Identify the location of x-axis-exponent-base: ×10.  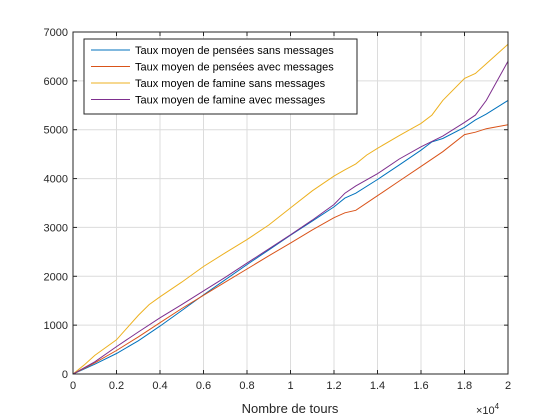
(485, 411).